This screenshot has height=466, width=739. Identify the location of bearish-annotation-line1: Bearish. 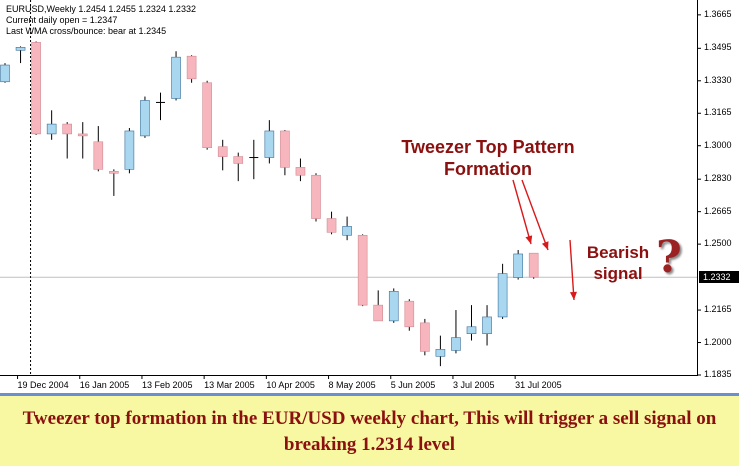
(618, 252).